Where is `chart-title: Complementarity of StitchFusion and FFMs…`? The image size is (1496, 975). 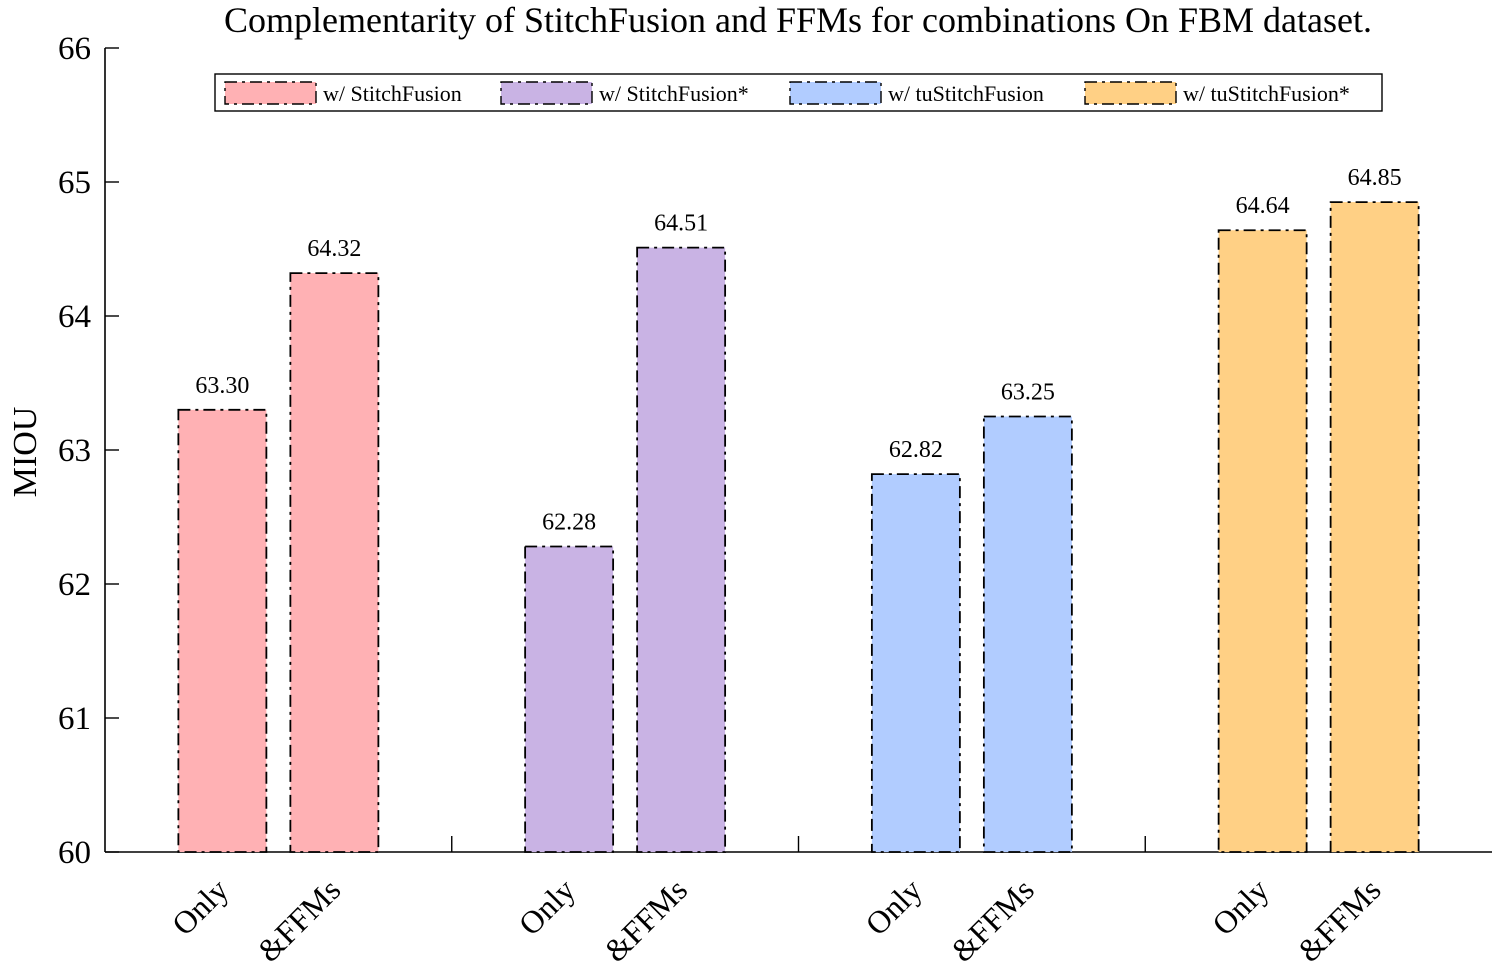
chart-title: Complementarity of StitchFusion and FFMs… is located at coordinates (798, 20).